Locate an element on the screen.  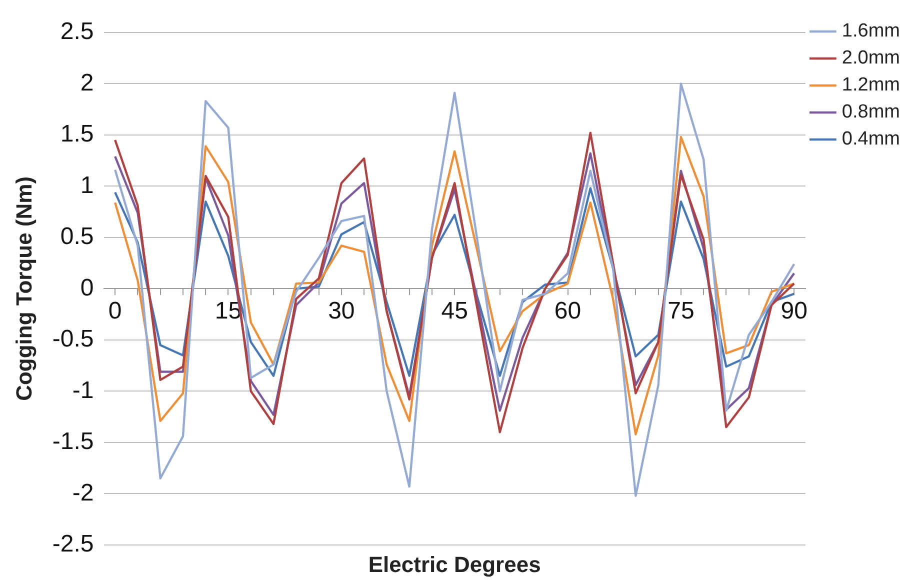
x-tick-label: 75 is located at coordinates (681, 311).